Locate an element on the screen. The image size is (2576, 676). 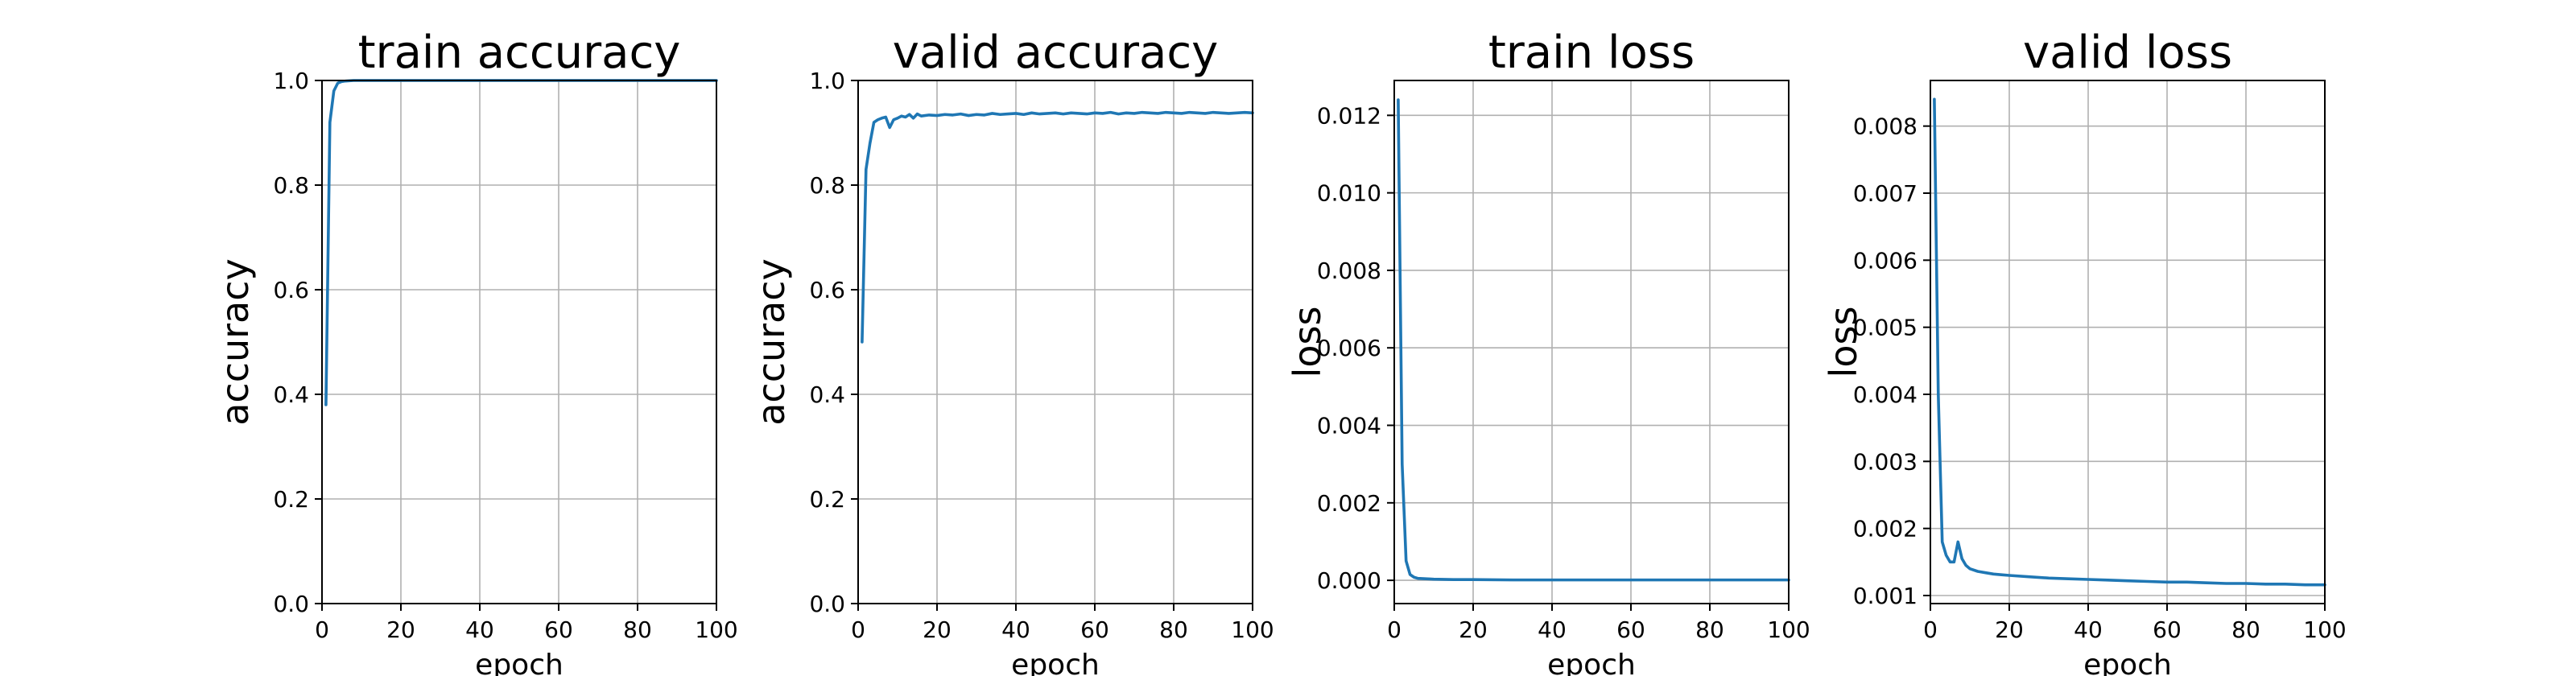
y-tick-label: 0.001 is located at coordinates (1885, 596).